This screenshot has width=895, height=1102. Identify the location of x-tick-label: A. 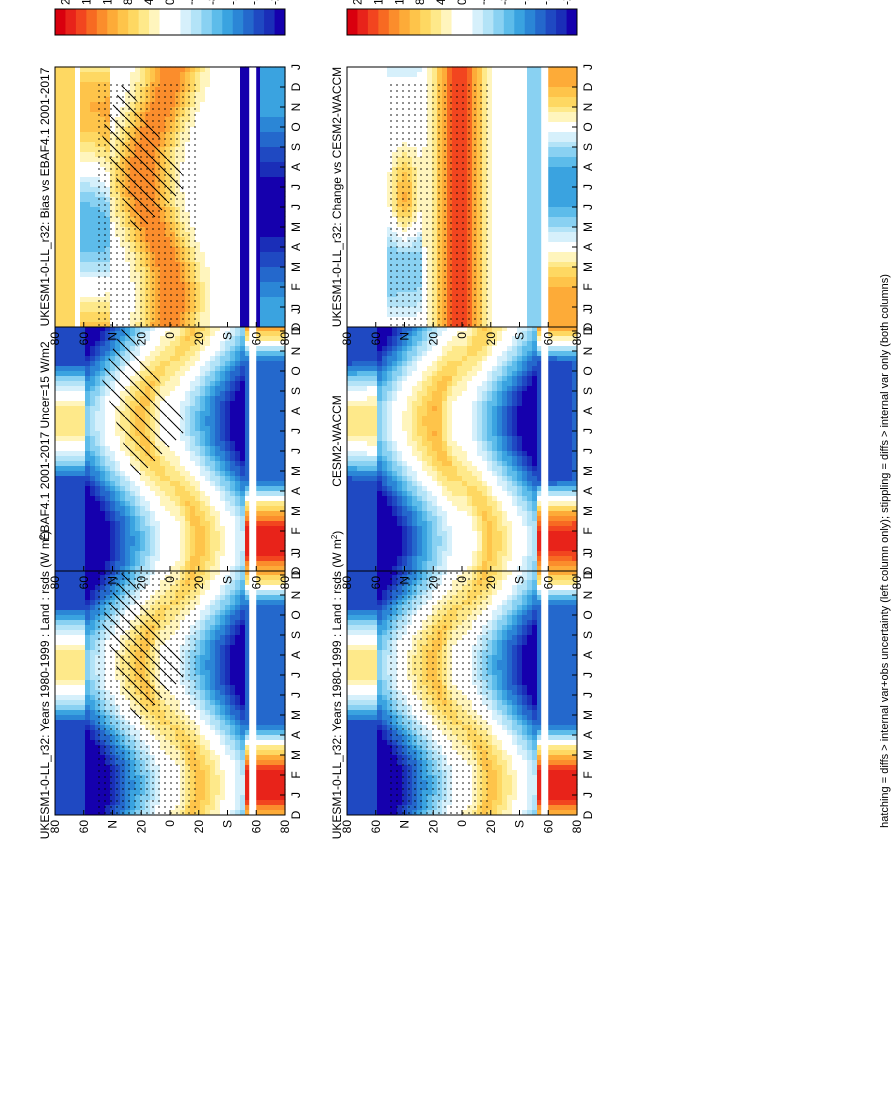
(296, 655).